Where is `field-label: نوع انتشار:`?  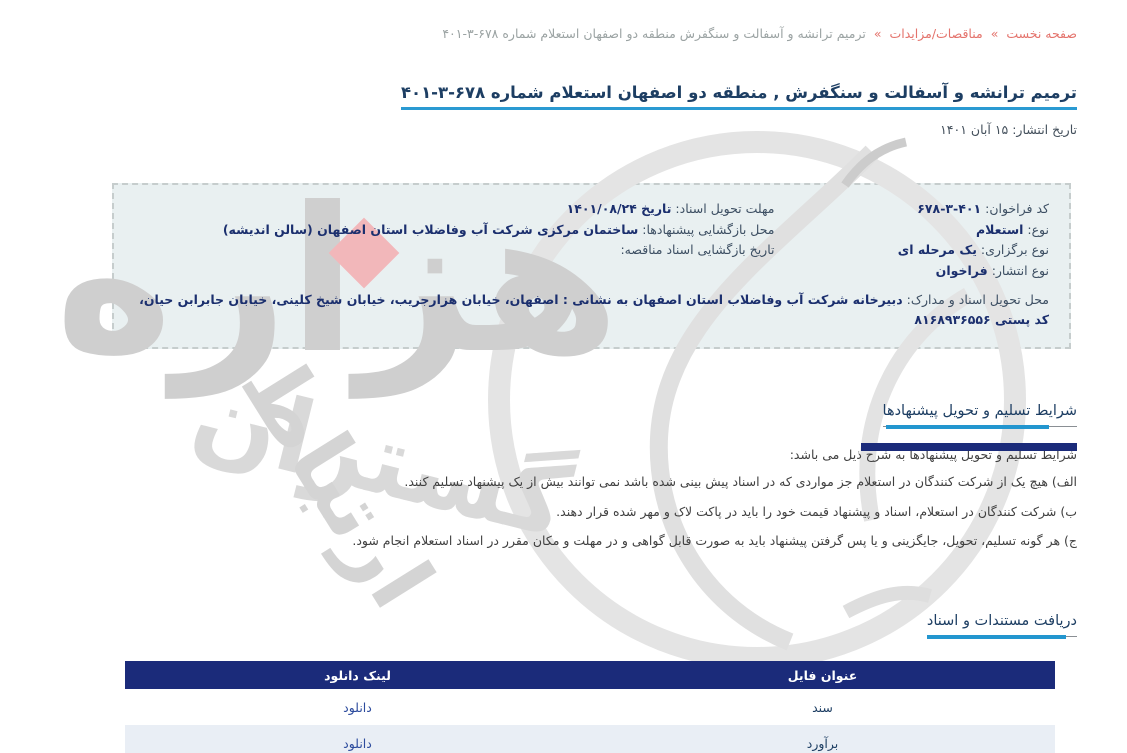 field-label: نوع انتشار: is located at coordinates (1020, 270).